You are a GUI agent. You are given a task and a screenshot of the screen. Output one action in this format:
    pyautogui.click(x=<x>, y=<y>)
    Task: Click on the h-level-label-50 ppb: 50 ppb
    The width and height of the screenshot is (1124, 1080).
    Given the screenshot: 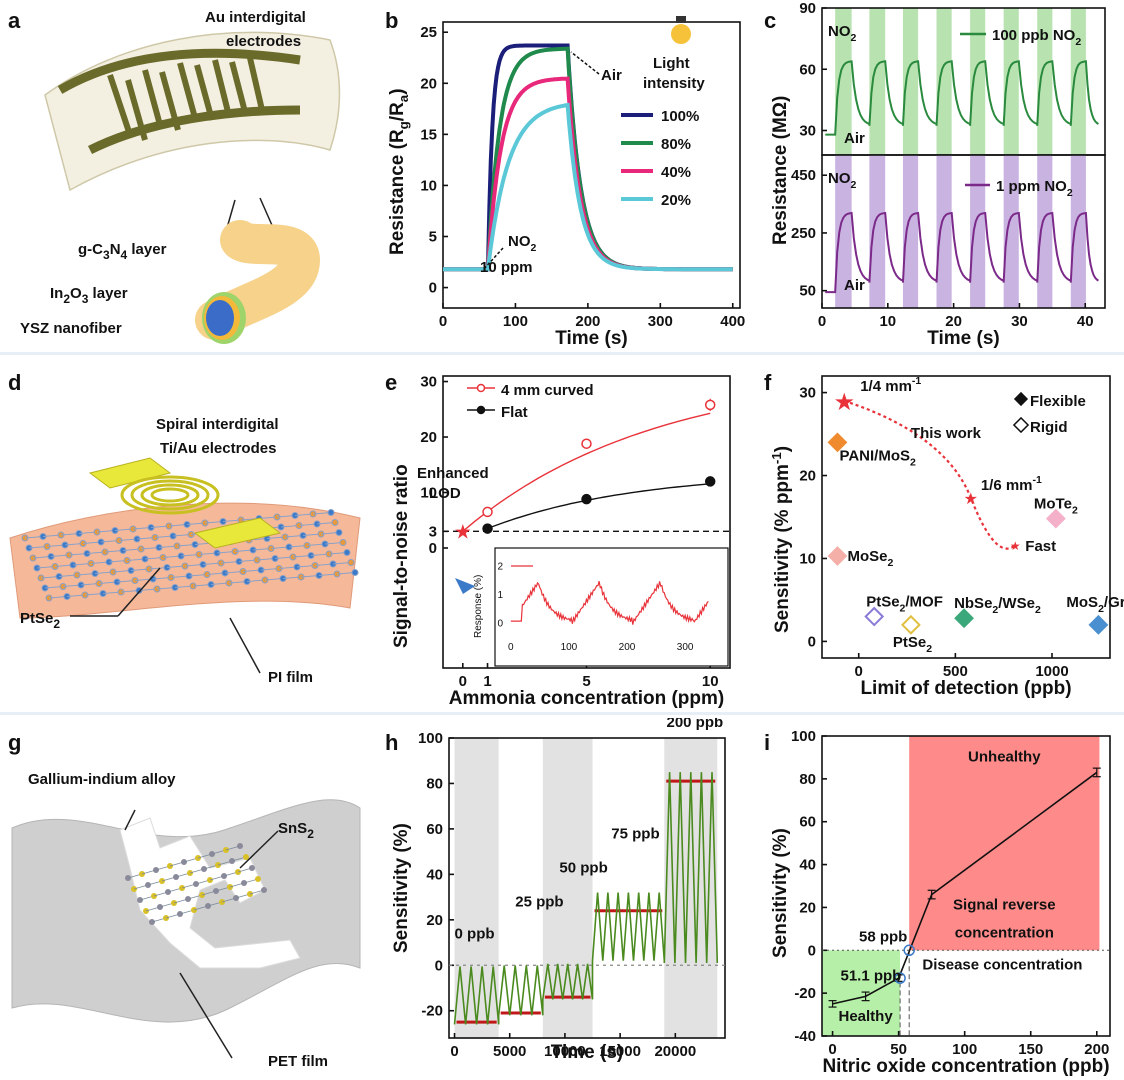 What is the action you would take?
    pyautogui.click(x=583, y=868)
    